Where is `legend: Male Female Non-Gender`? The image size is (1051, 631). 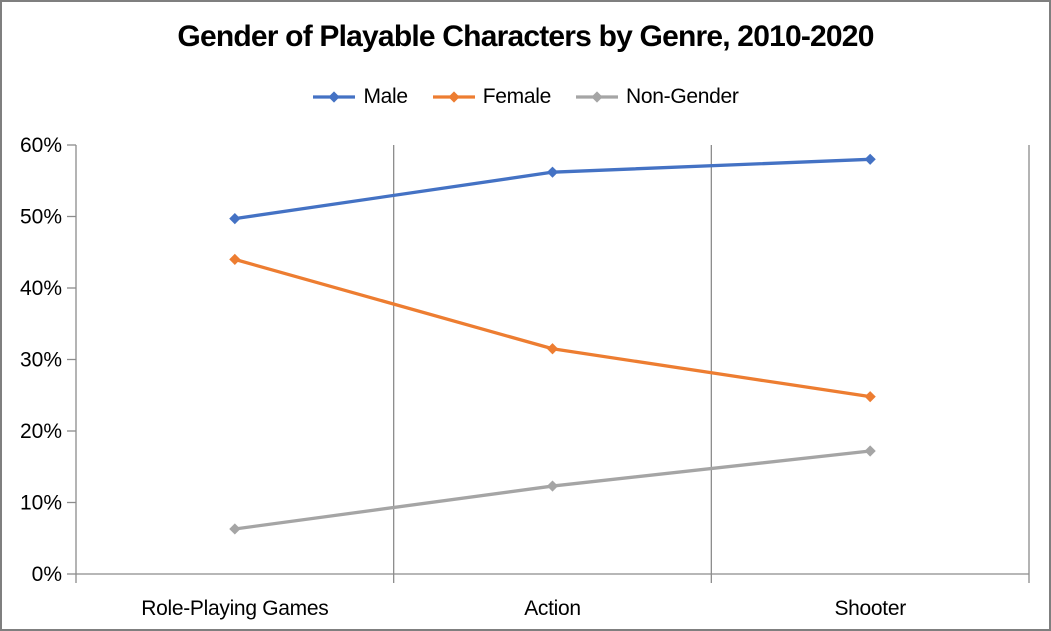
legend: Male Female Non-Gender is located at coordinates (525, 97).